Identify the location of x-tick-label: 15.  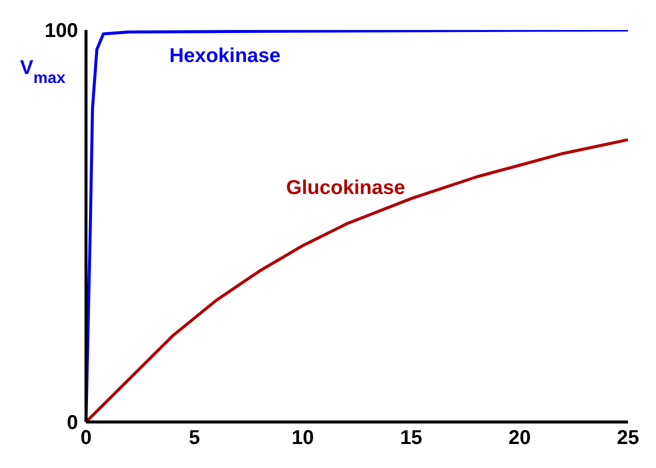
(411, 438).